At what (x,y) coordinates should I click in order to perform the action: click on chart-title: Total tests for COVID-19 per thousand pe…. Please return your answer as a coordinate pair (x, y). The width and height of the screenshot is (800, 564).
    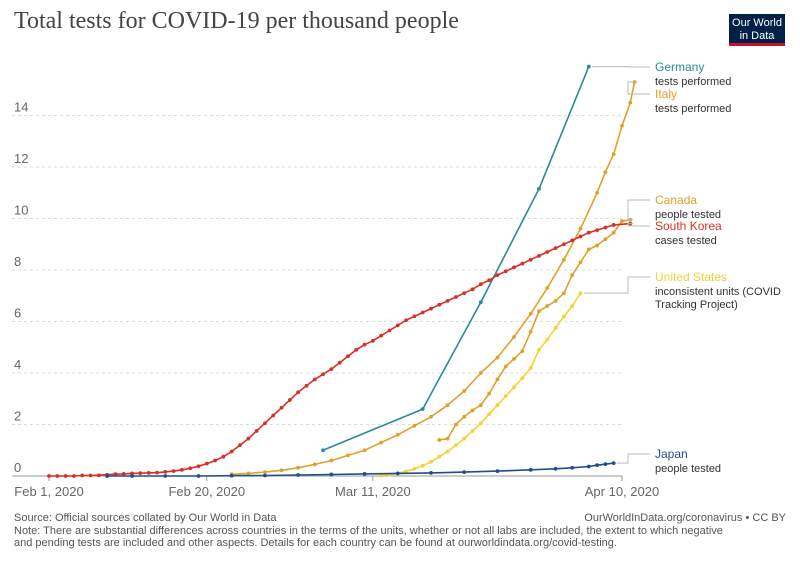
    Looking at the image, I should click on (236, 21).